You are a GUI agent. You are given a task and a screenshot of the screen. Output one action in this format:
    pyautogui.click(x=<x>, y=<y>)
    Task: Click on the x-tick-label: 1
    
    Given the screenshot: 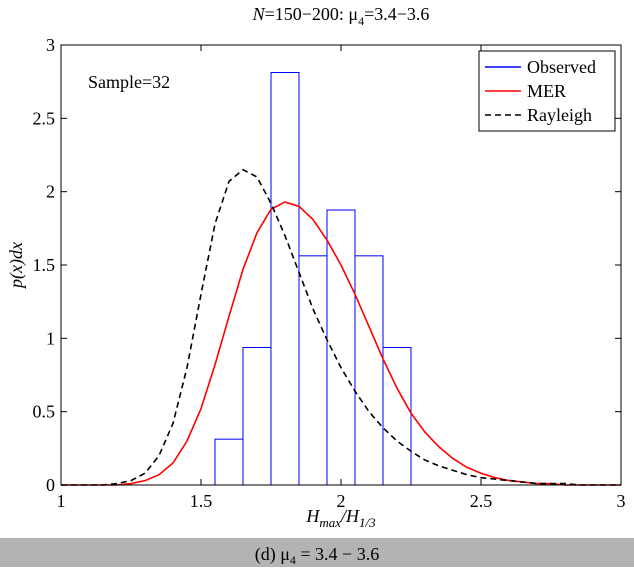 What is the action you would take?
    pyautogui.click(x=61, y=501)
    